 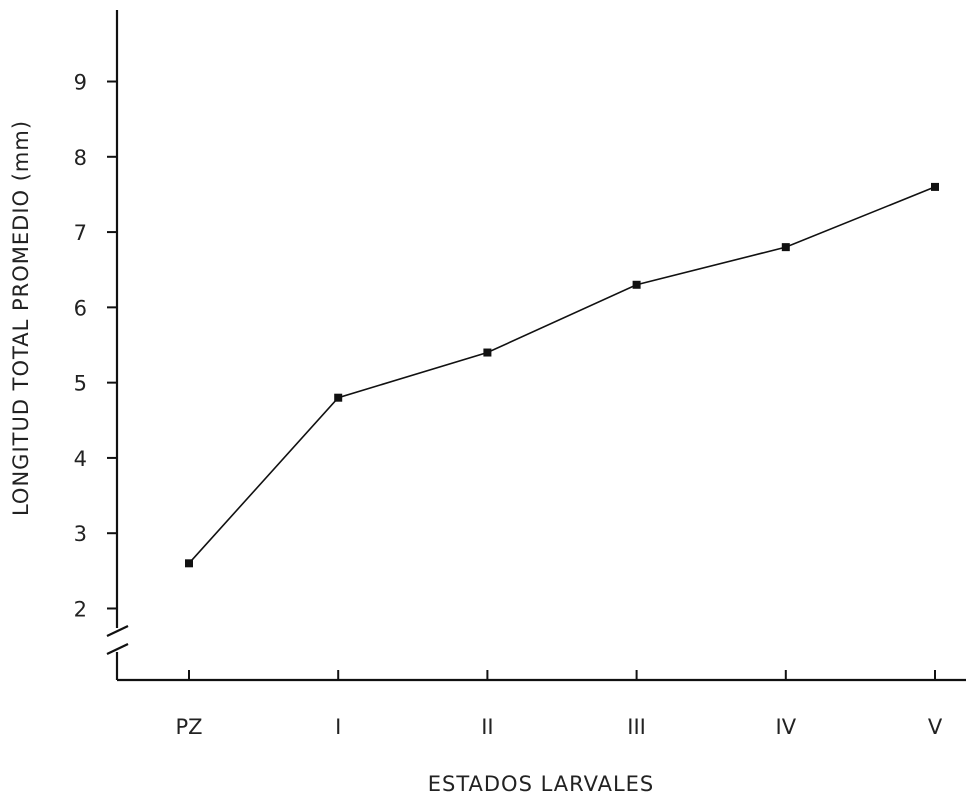 What do you see at coordinates (95, 346) in the screenshot?
I see `y-ticks: 2 3 4 5 6 7 8 9` at bounding box center [95, 346].